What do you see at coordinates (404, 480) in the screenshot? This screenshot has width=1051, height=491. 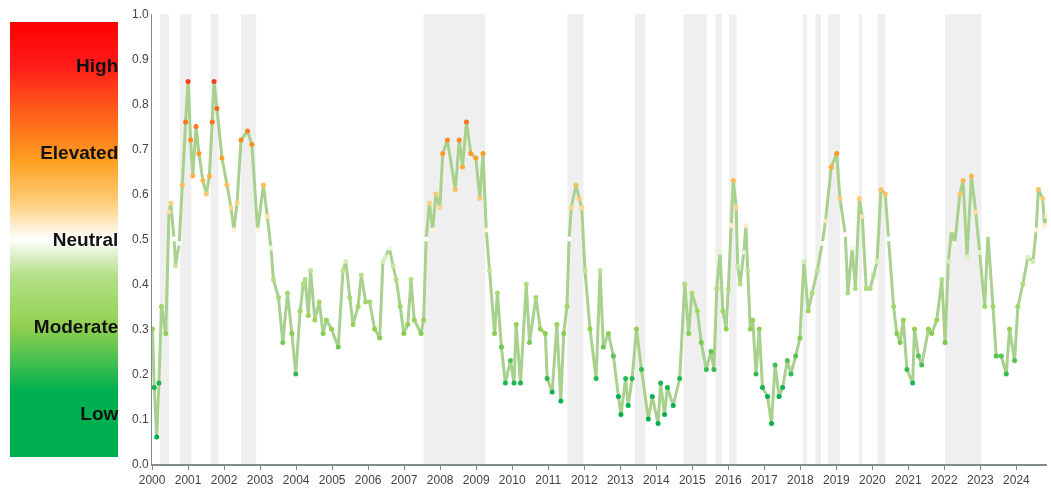 I see `x-tick-label: 2007` at bounding box center [404, 480].